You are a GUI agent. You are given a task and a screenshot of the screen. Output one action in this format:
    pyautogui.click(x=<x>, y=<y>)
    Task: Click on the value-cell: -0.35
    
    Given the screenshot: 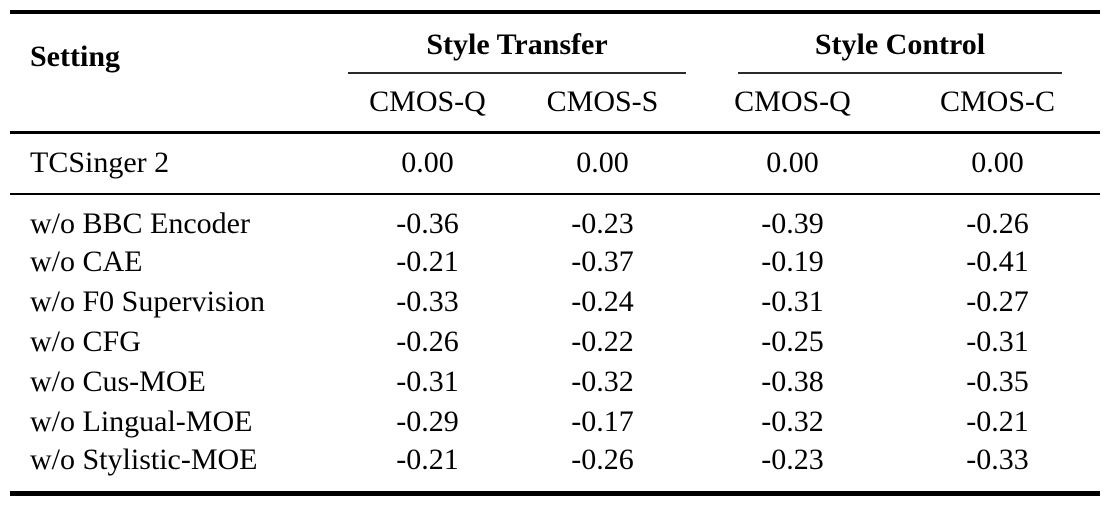 What is the action you would take?
    pyautogui.click(x=997, y=381)
    